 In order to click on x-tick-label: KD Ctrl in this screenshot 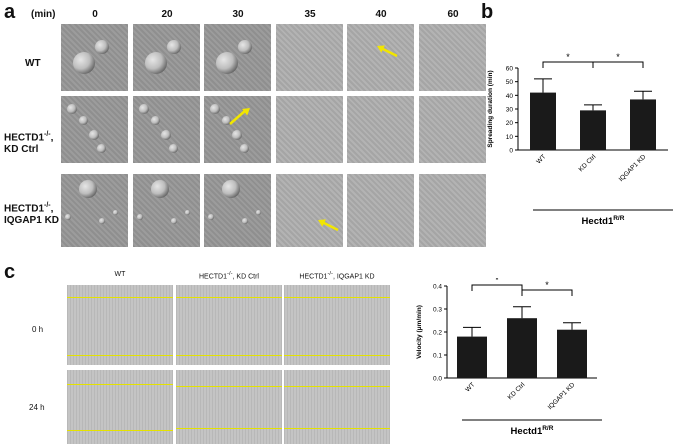, I will do `click(517, 391)`.